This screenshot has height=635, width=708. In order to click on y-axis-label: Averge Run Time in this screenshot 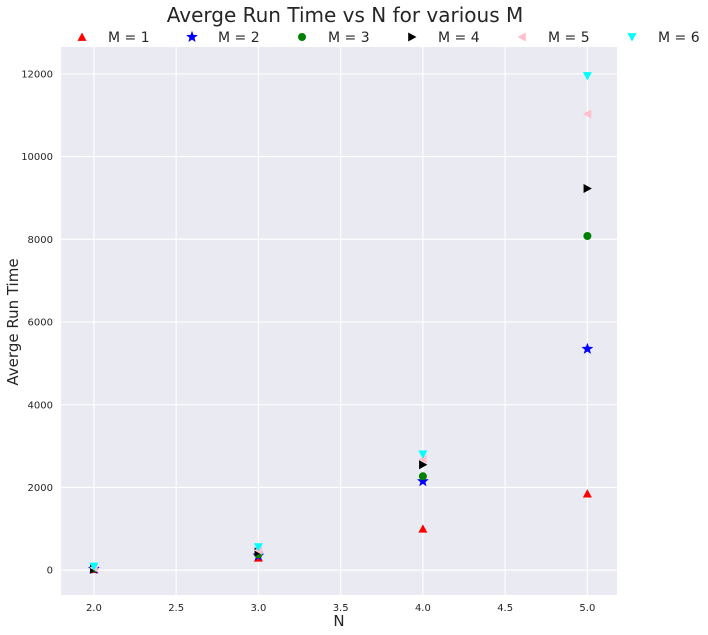, I will do `click(13, 321)`.